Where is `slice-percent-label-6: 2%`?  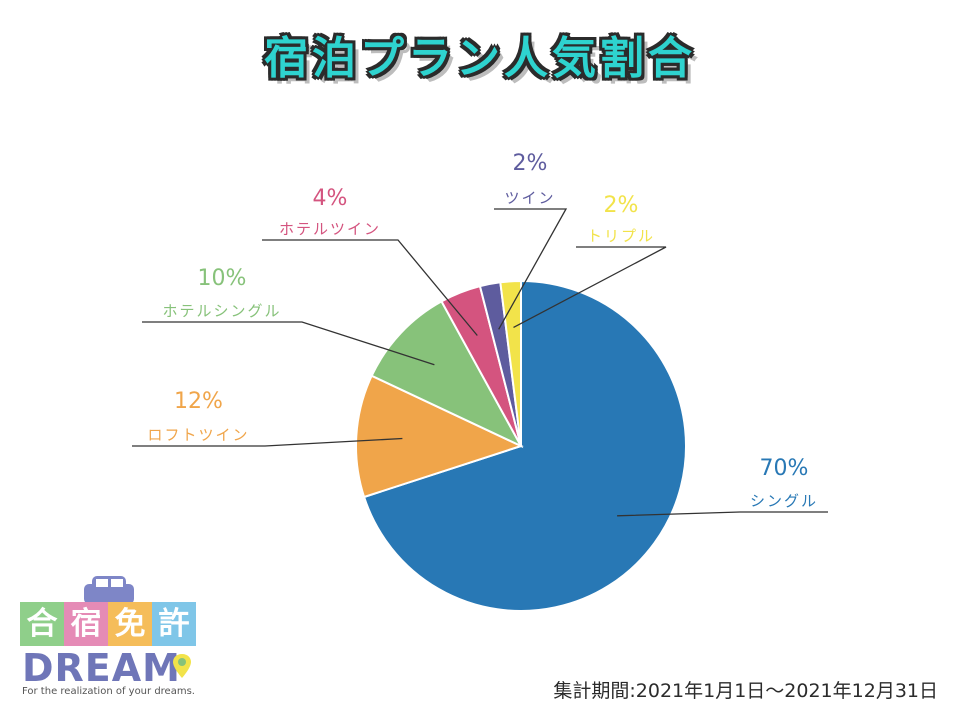
slice-percent-label-6: 2% is located at coordinates (621, 205).